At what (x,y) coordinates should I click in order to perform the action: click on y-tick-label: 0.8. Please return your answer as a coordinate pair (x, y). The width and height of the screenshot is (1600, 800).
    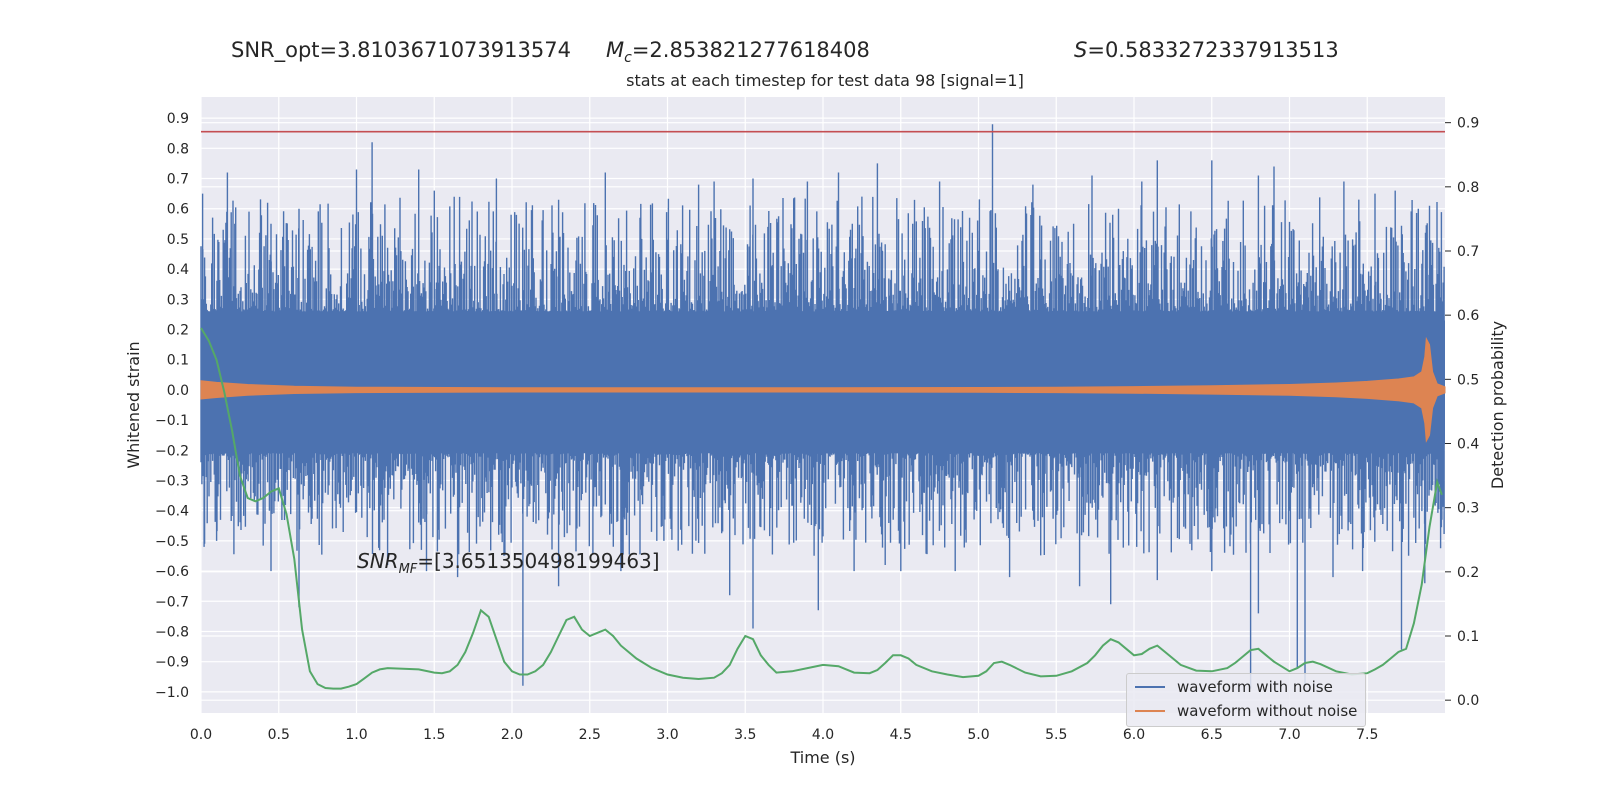
    Looking at the image, I should click on (178, 149).